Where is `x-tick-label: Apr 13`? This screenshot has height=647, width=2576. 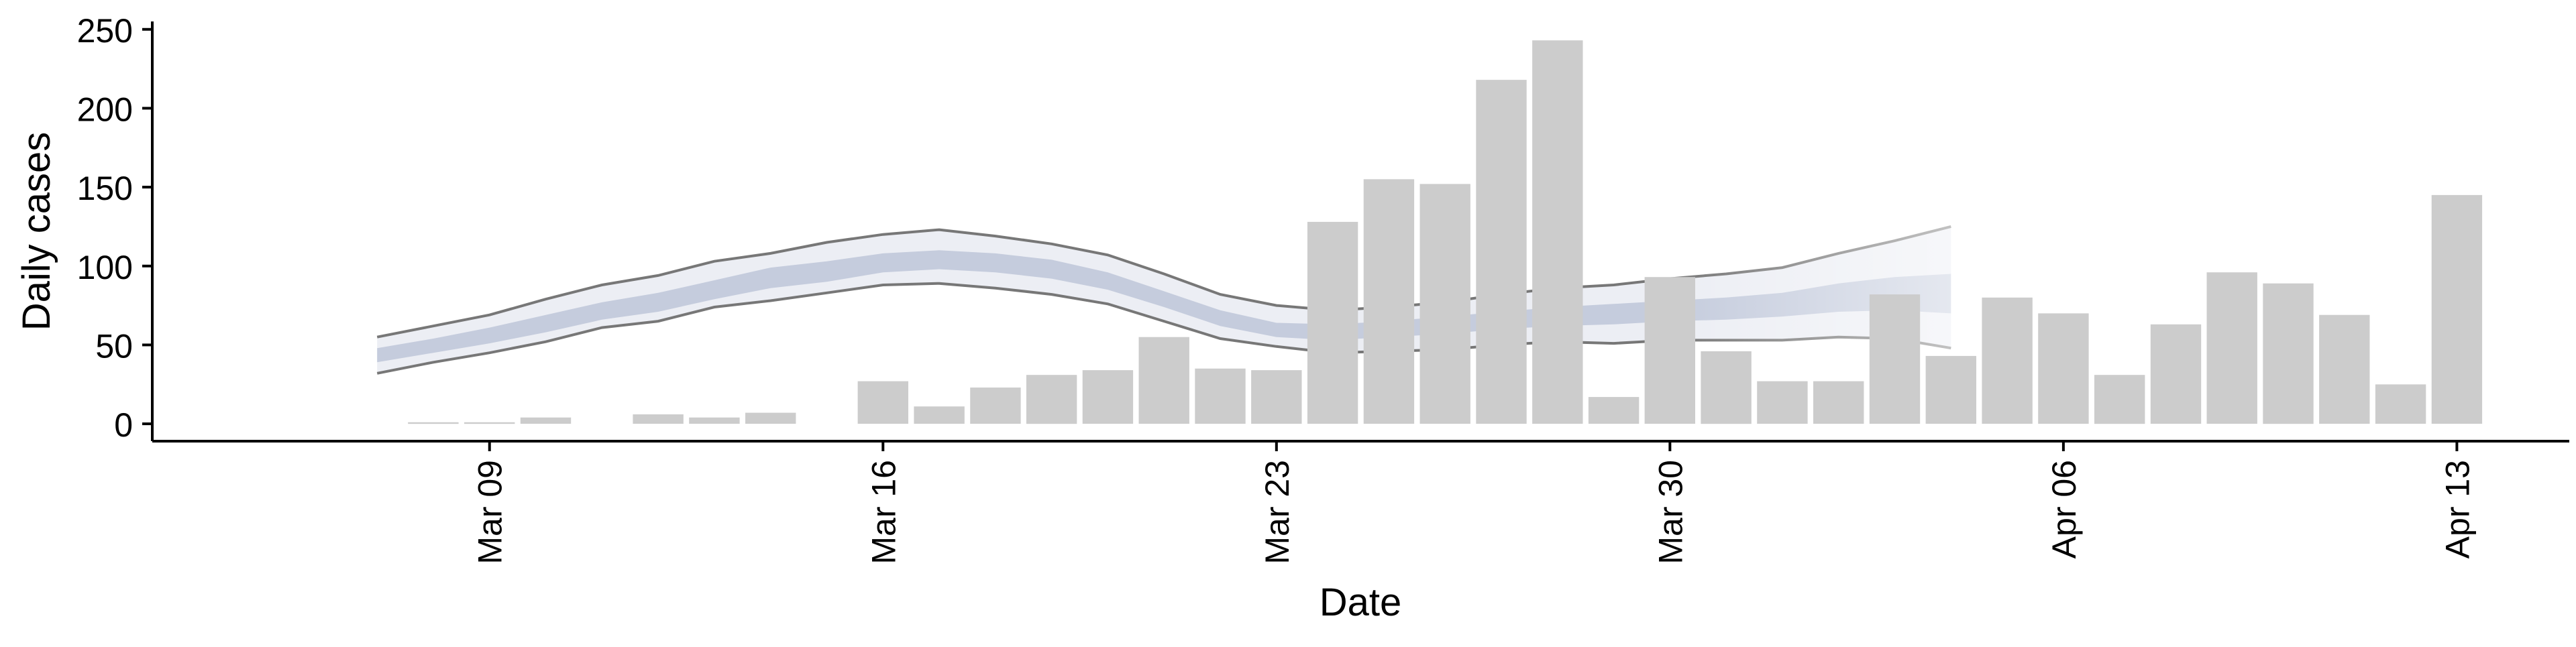
x-tick-label: Apr 13 is located at coordinates (2457, 509).